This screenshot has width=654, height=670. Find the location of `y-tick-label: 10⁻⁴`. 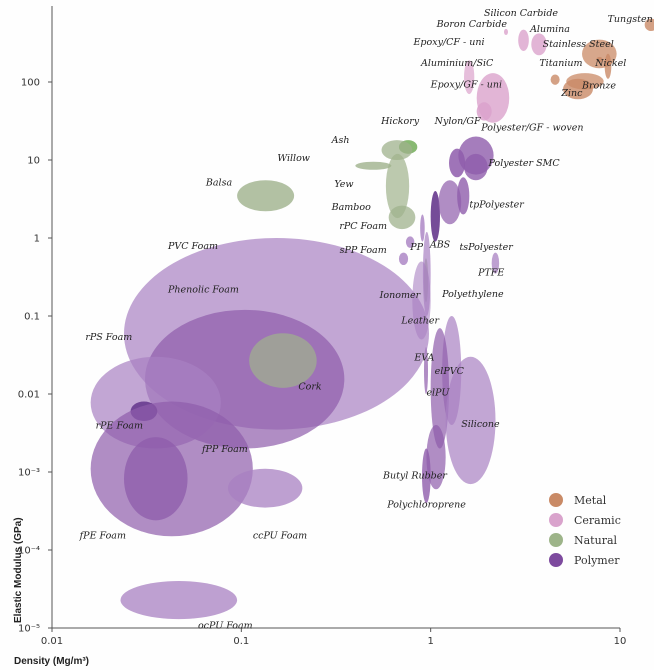

y-tick-label: 10⁻⁴ is located at coordinates (29, 551).